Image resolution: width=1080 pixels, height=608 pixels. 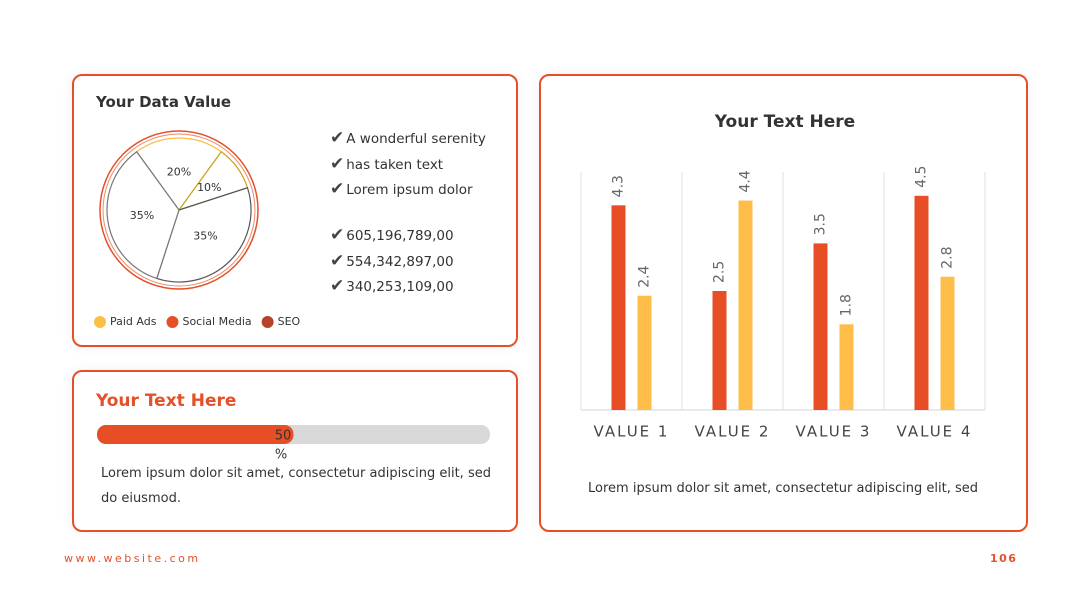 I want to click on slice-label: 10%, so click(x=209, y=187).